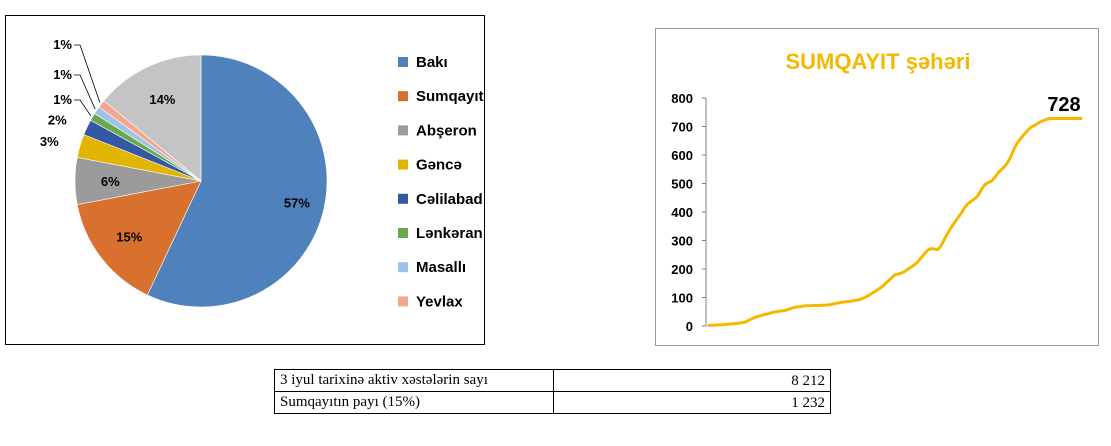 The image size is (1111, 446). I want to click on table-cell-value: 1 232, so click(692, 402).